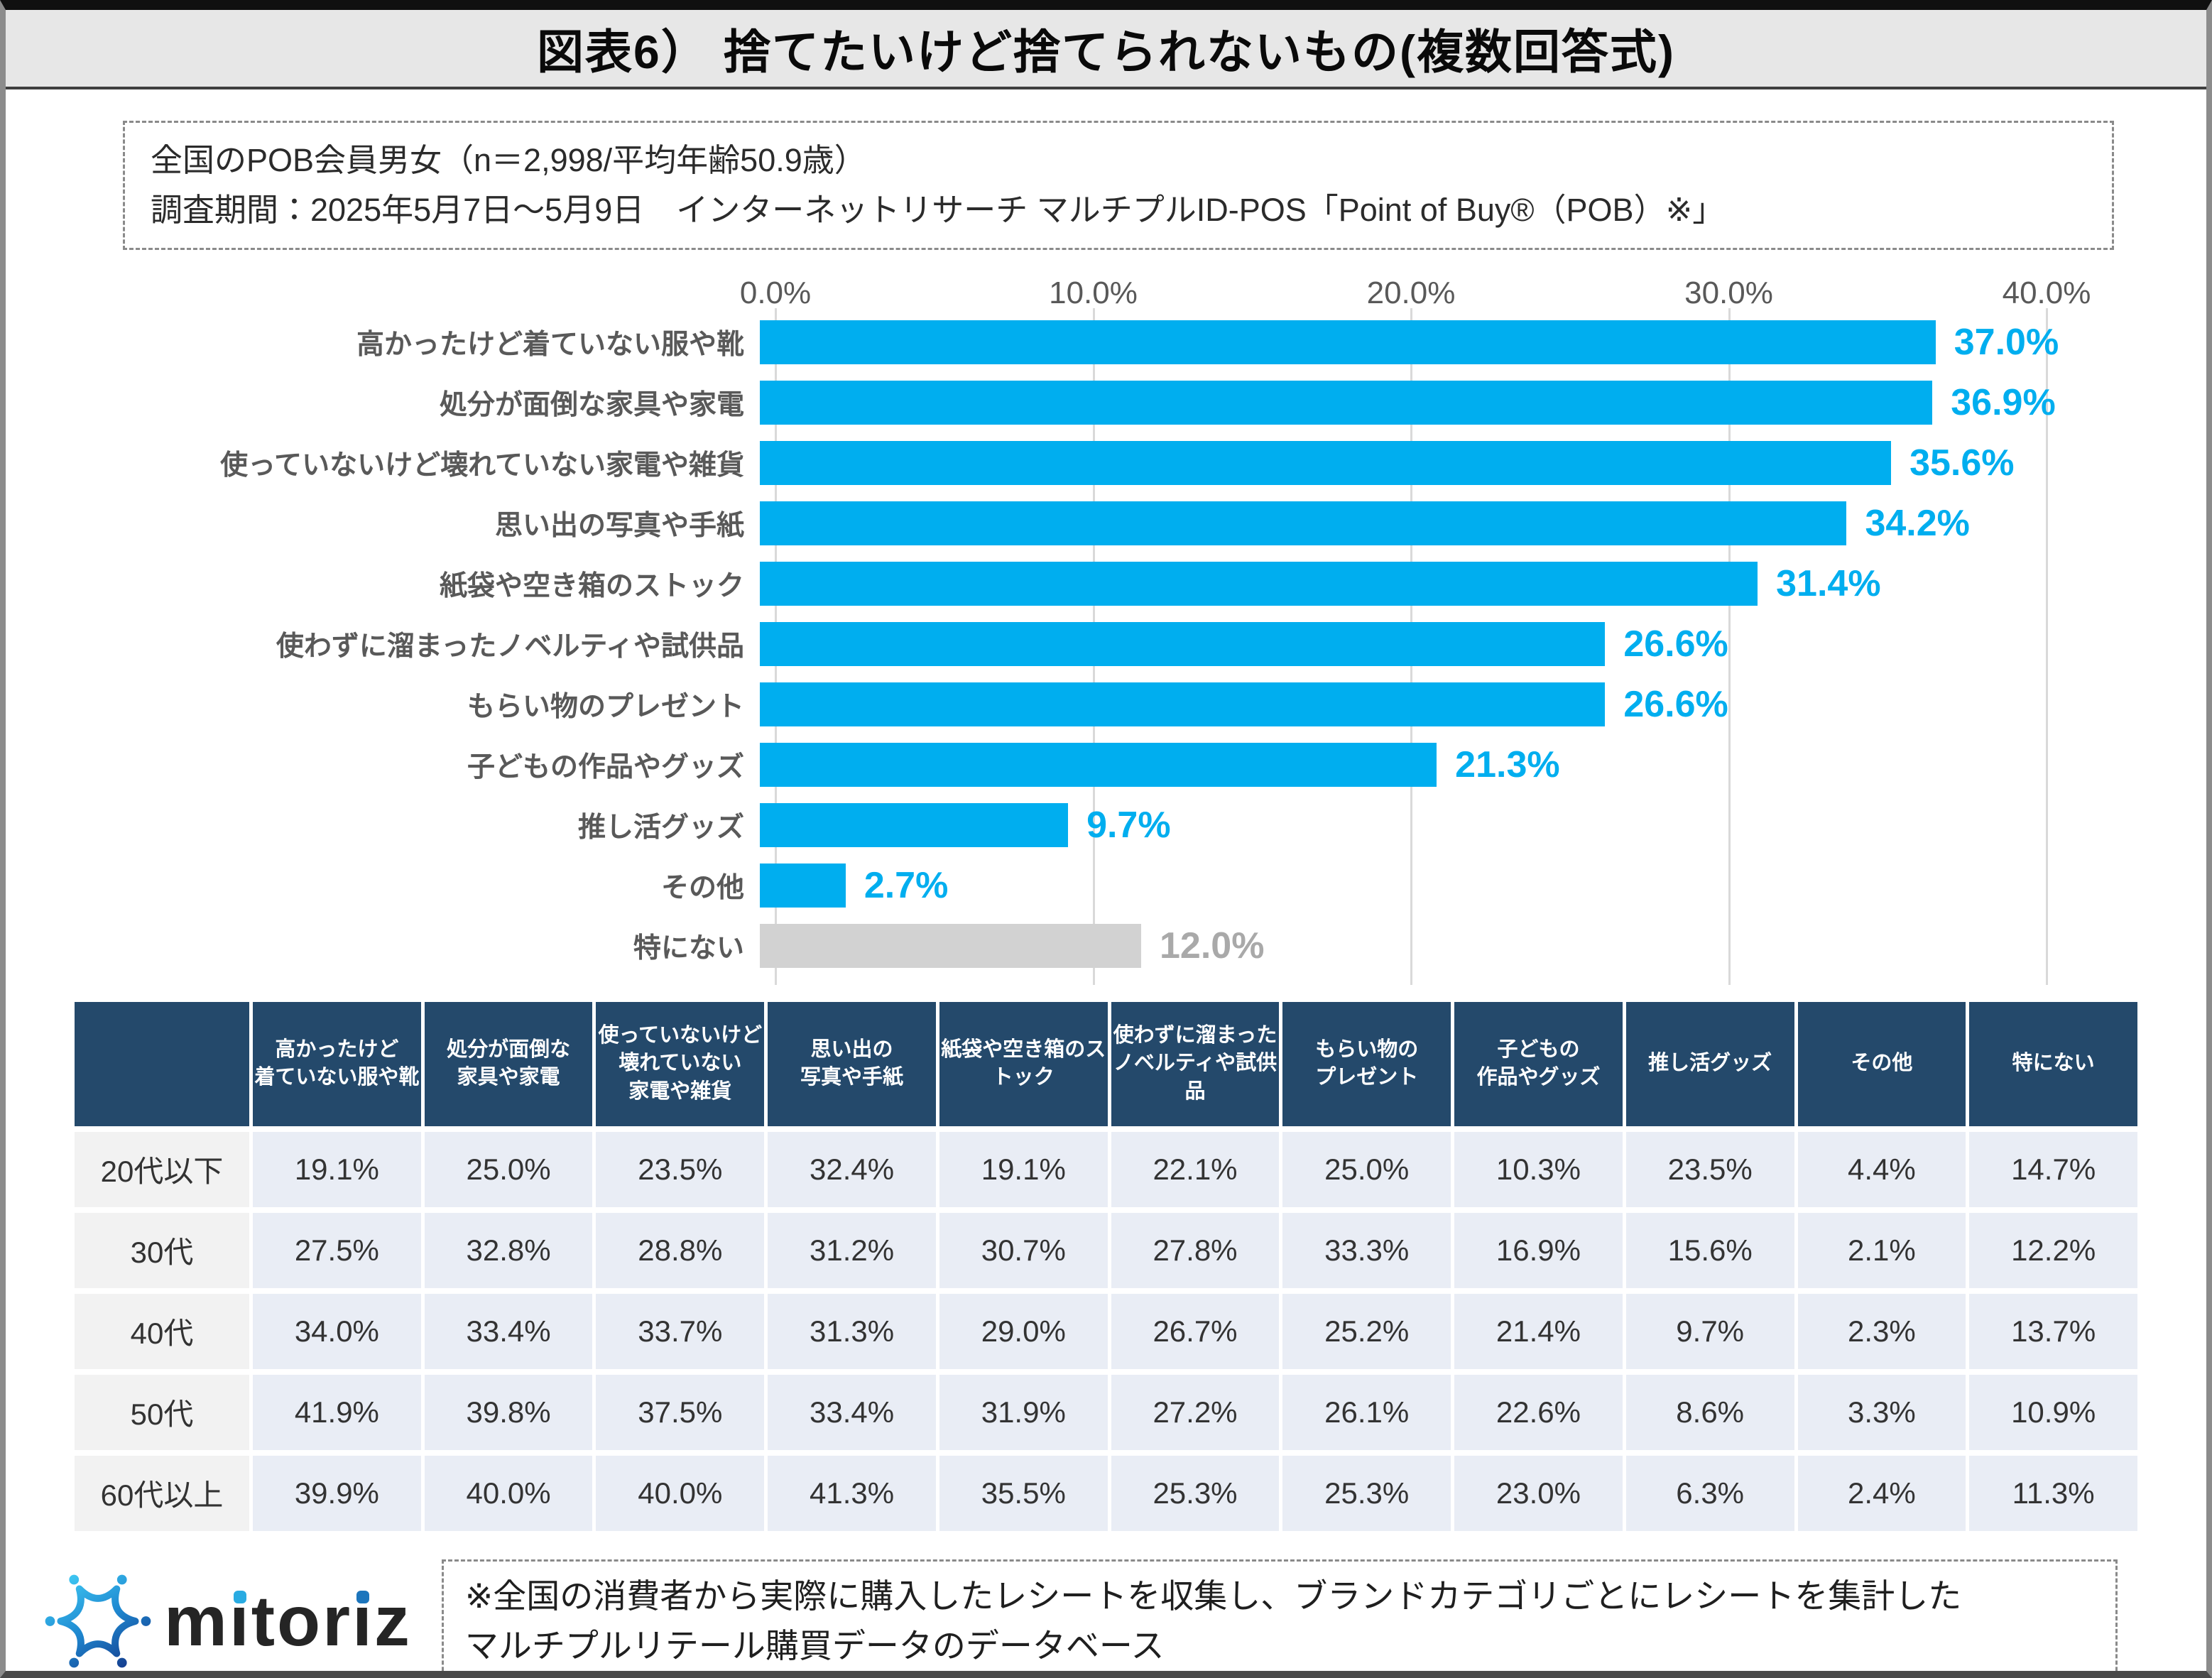 This screenshot has width=2212, height=1678. I want to click on table-header-cell: 思い出の 写真や手紙, so click(852, 1063).